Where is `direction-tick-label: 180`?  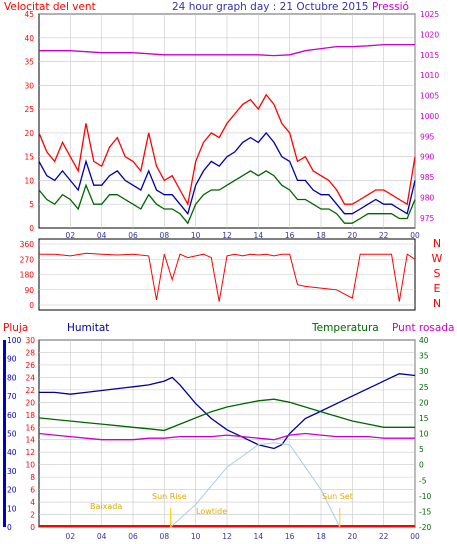
direction-tick-label: 180 is located at coordinates (27, 275).